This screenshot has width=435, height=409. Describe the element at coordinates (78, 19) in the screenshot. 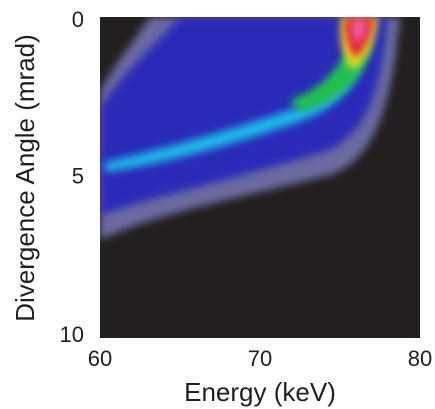

I see `y-tick-label: 0` at that location.